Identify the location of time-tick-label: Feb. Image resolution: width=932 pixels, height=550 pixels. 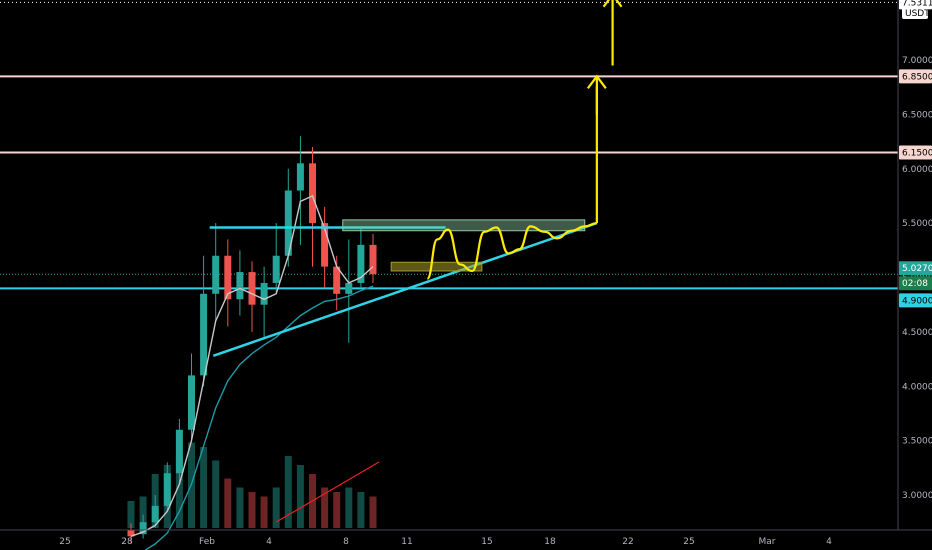
(207, 542).